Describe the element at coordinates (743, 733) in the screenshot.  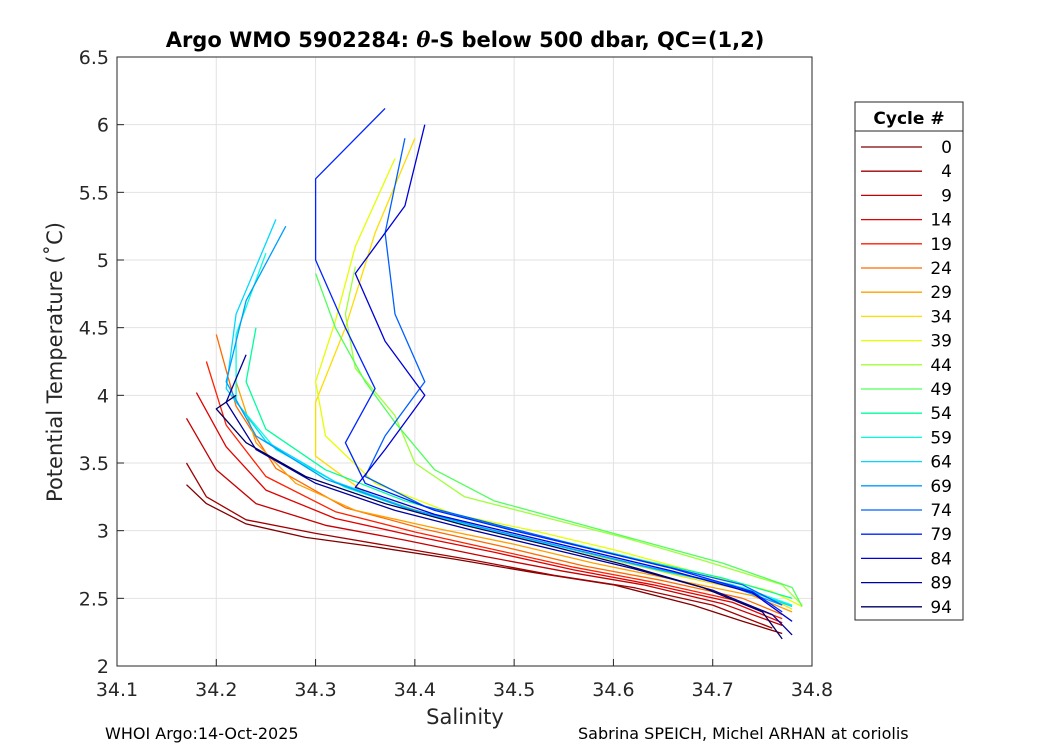
I see `footer-credit: Sabrina SPEICH, Michel ARHAN at coriolis` at that location.